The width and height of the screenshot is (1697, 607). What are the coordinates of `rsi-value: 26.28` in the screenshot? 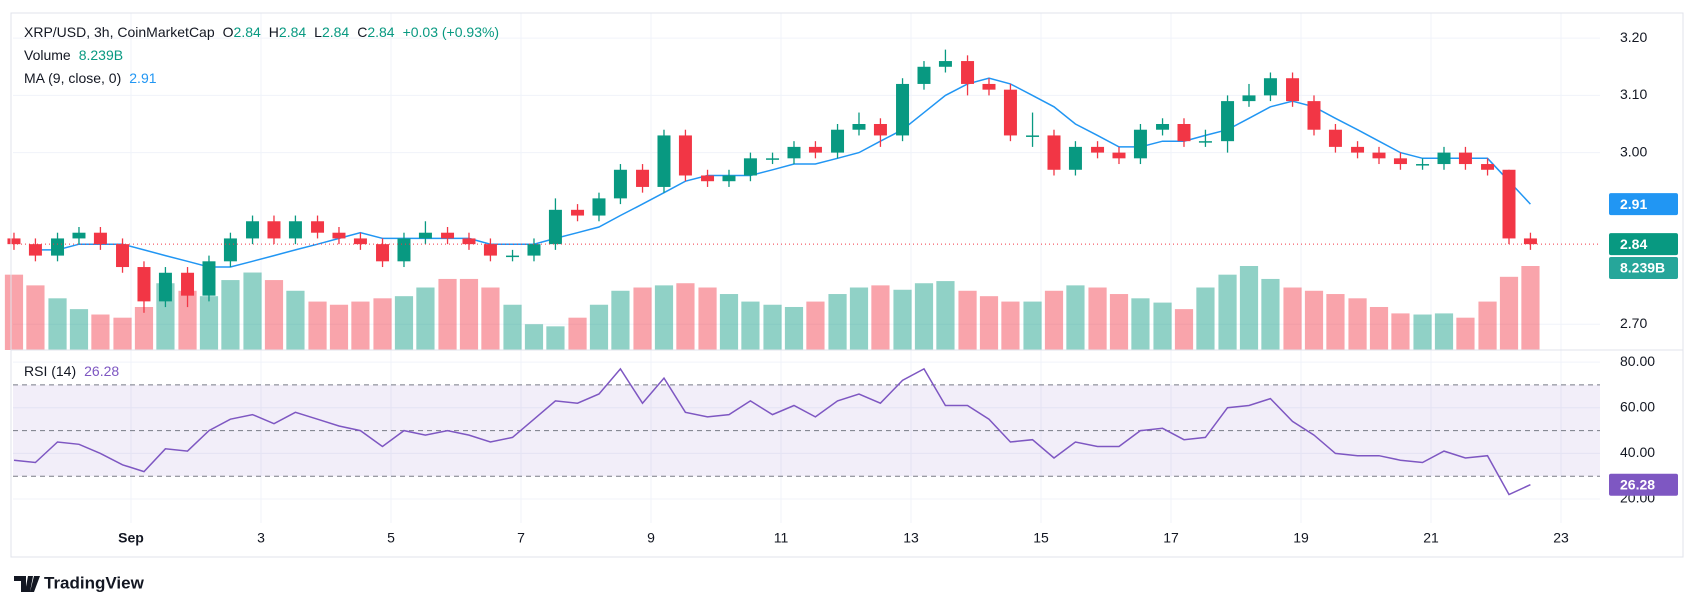 It's located at (101, 371).